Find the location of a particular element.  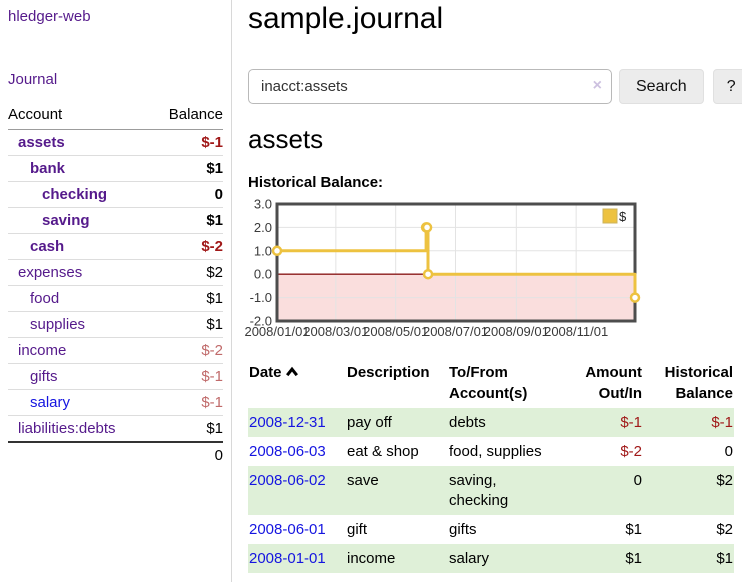

txn-accounts: debts is located at coordinates (507, 422).